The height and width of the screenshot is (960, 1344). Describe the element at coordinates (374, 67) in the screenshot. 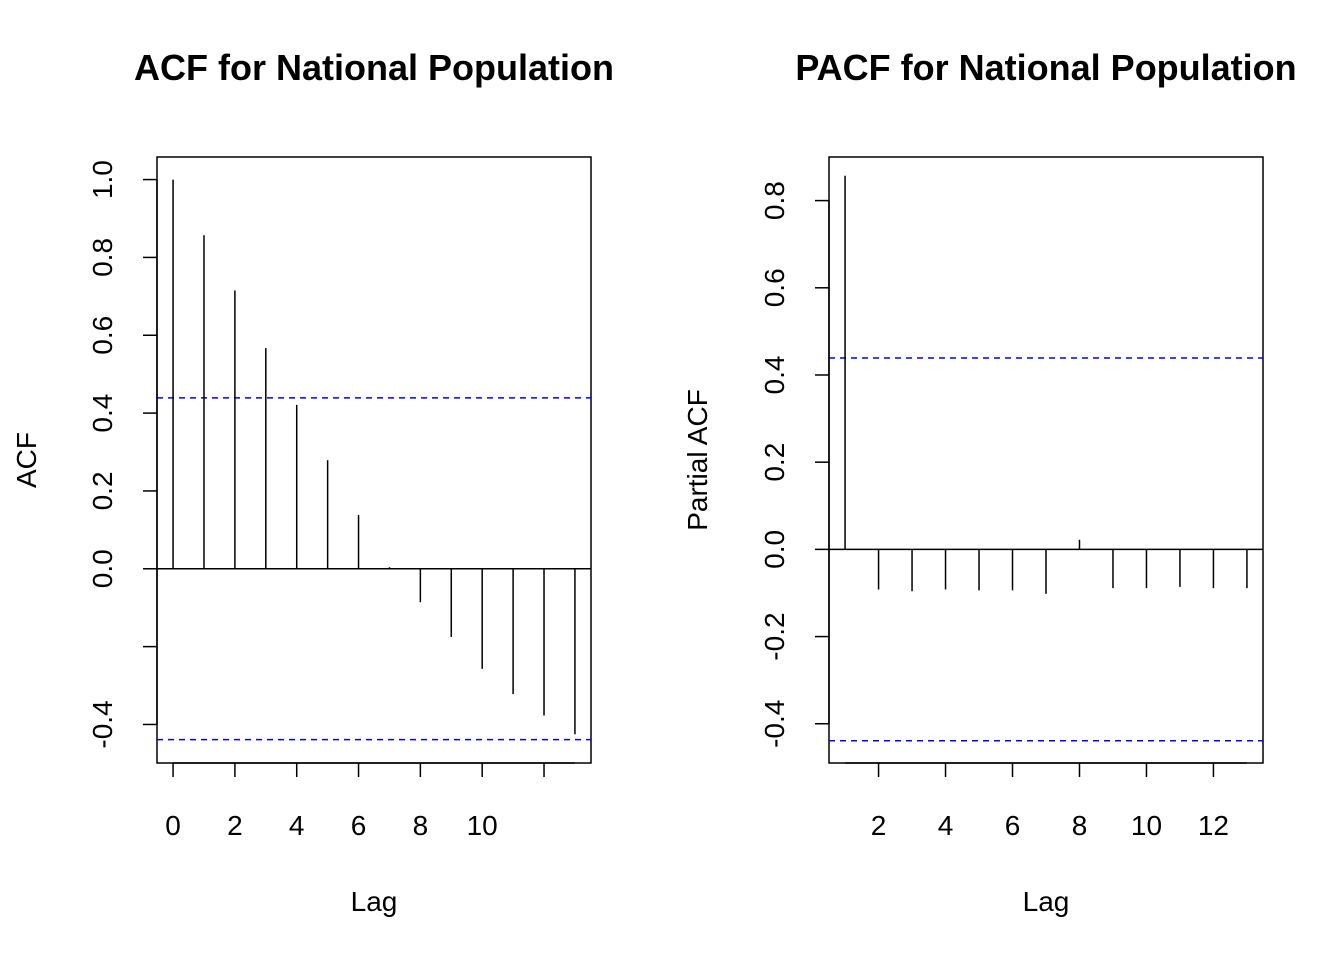

I see `acf-title: ACF for National Population` at that location.